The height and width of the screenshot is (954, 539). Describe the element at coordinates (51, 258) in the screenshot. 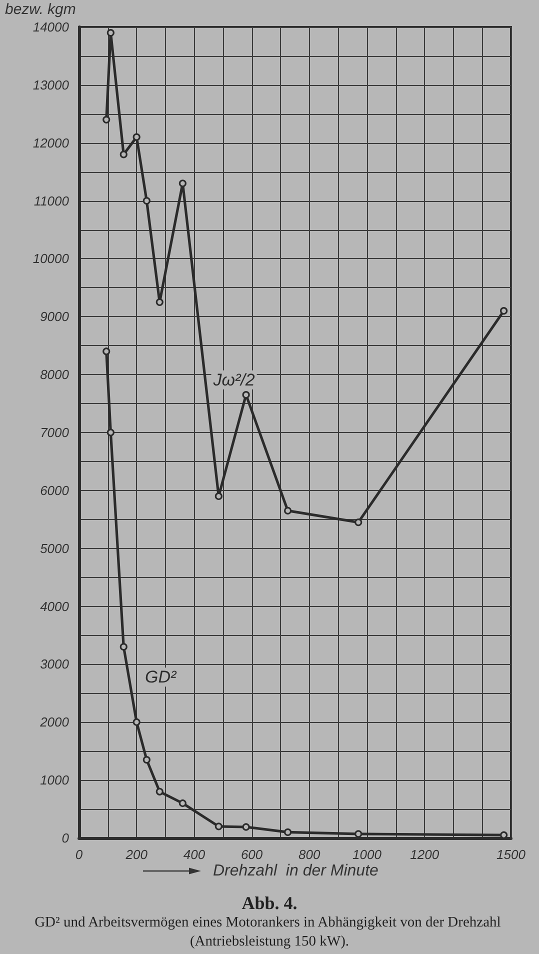

I see `y-tick-label: 10000` at that location.